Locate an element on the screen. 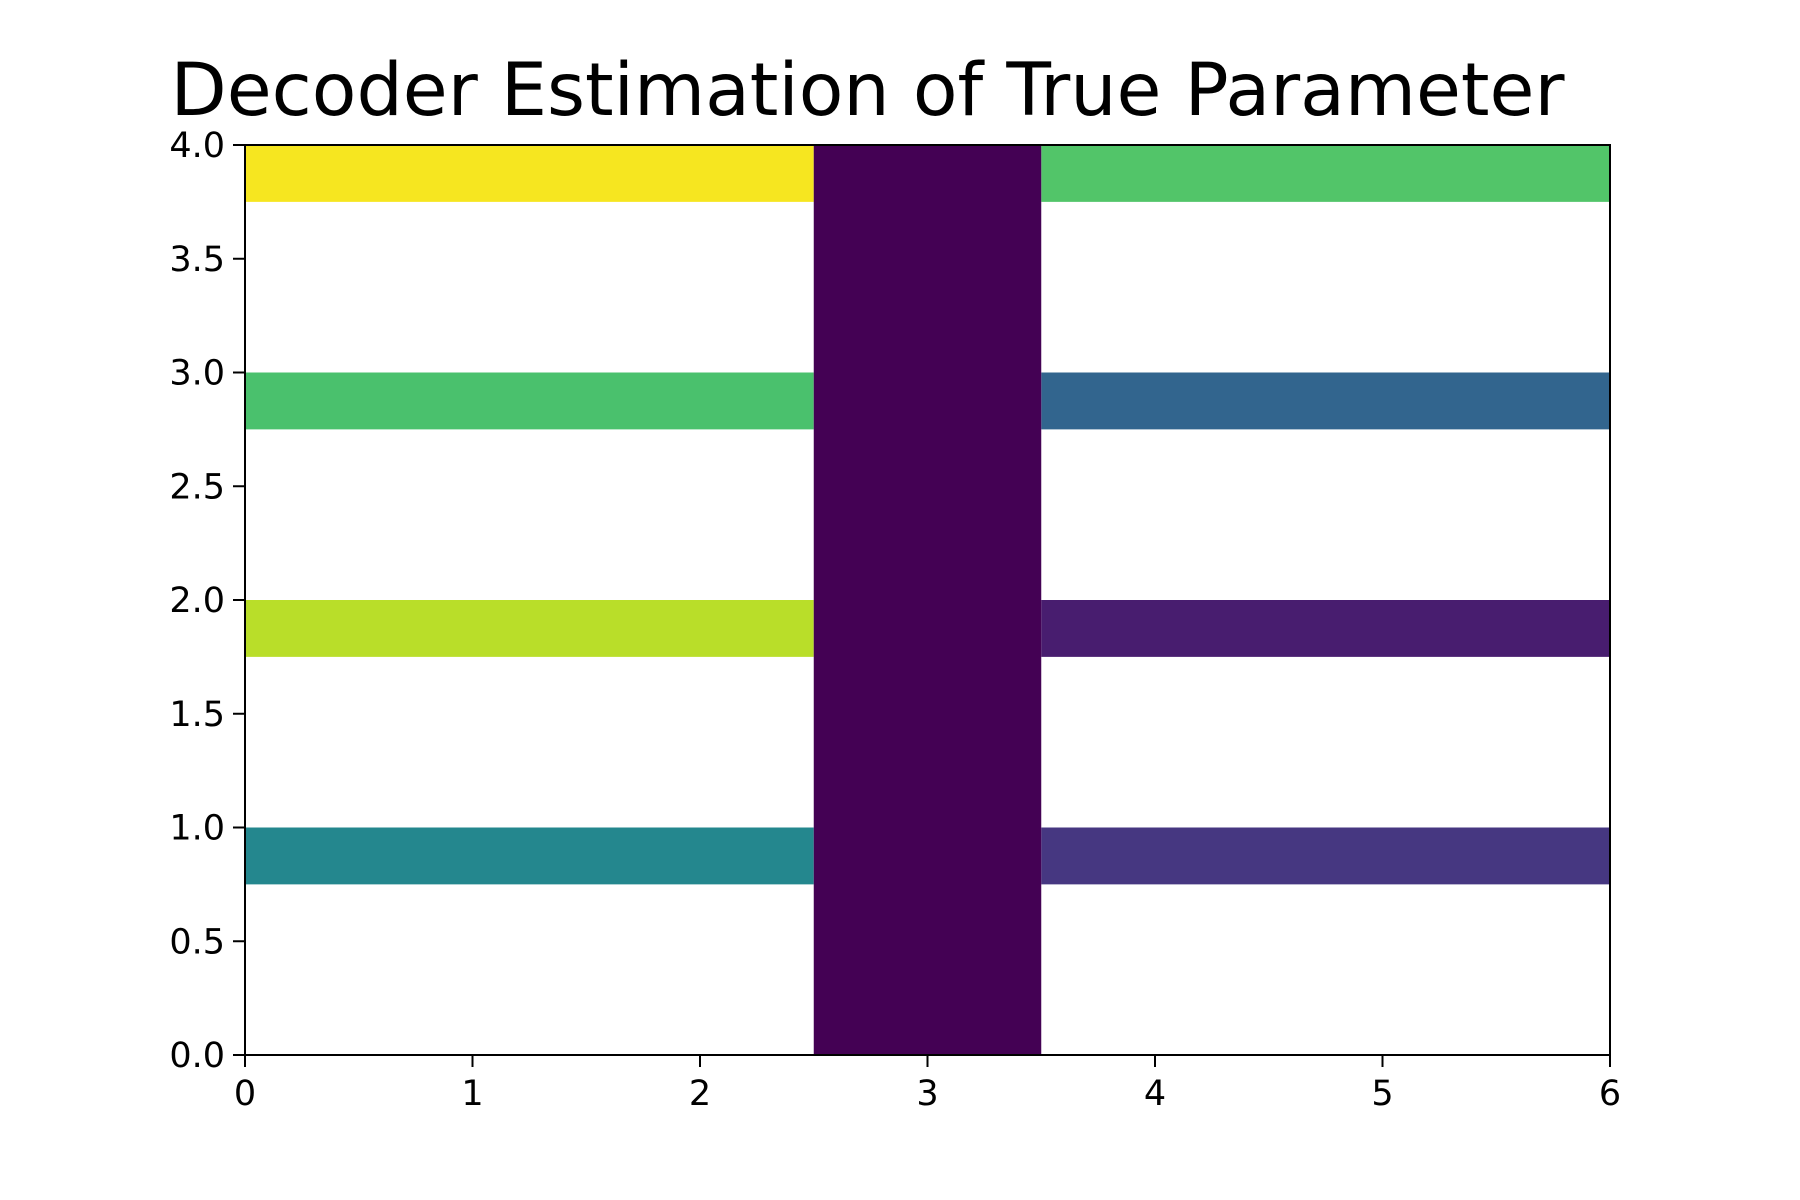  heatmap-center-band is located at coordinates (927, 600).